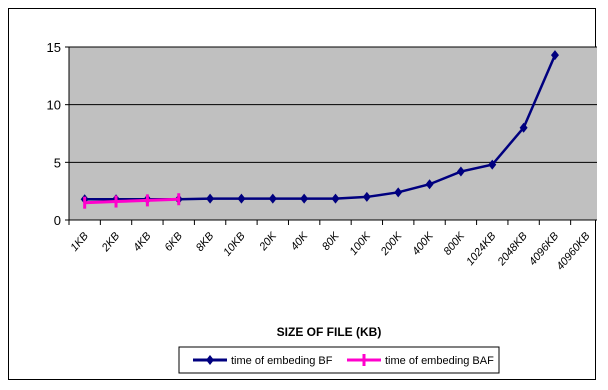  What do you see at coordinates (391, 244) in the screenshot?
I see `x-tick-label-10: 200K` at bounding box center [391, 244].